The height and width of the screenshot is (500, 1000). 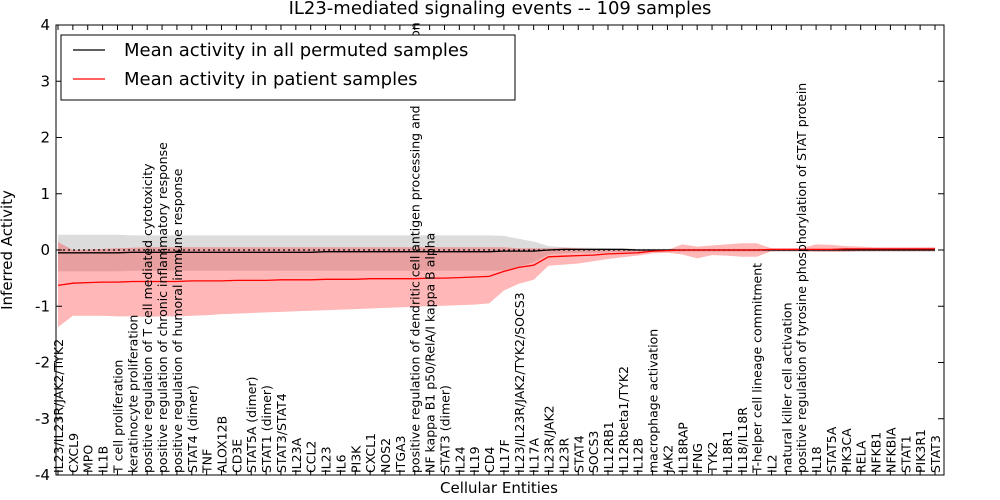 What do you see at coordinates (42, 363) in the screenshot?
I see `y-tick-label: -2` at bounding box center [42, 363].